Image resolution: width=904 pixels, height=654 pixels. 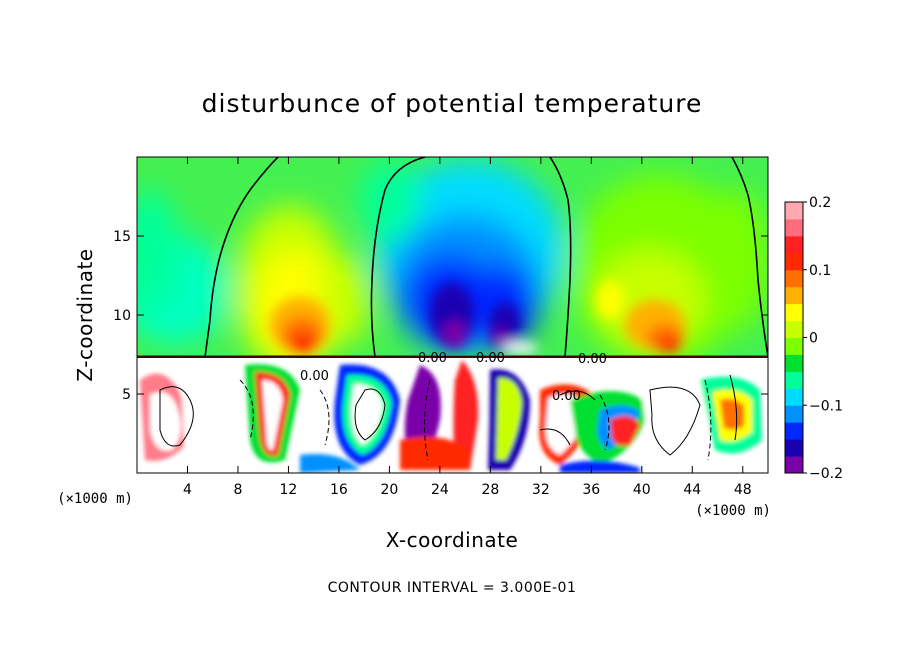 What do you see at coordinates (452, 588) in the screenshot?
I see `contour-interval-note: CONTOUR INTERVAL = 3.000E-01` at bounding box center [452, 588].